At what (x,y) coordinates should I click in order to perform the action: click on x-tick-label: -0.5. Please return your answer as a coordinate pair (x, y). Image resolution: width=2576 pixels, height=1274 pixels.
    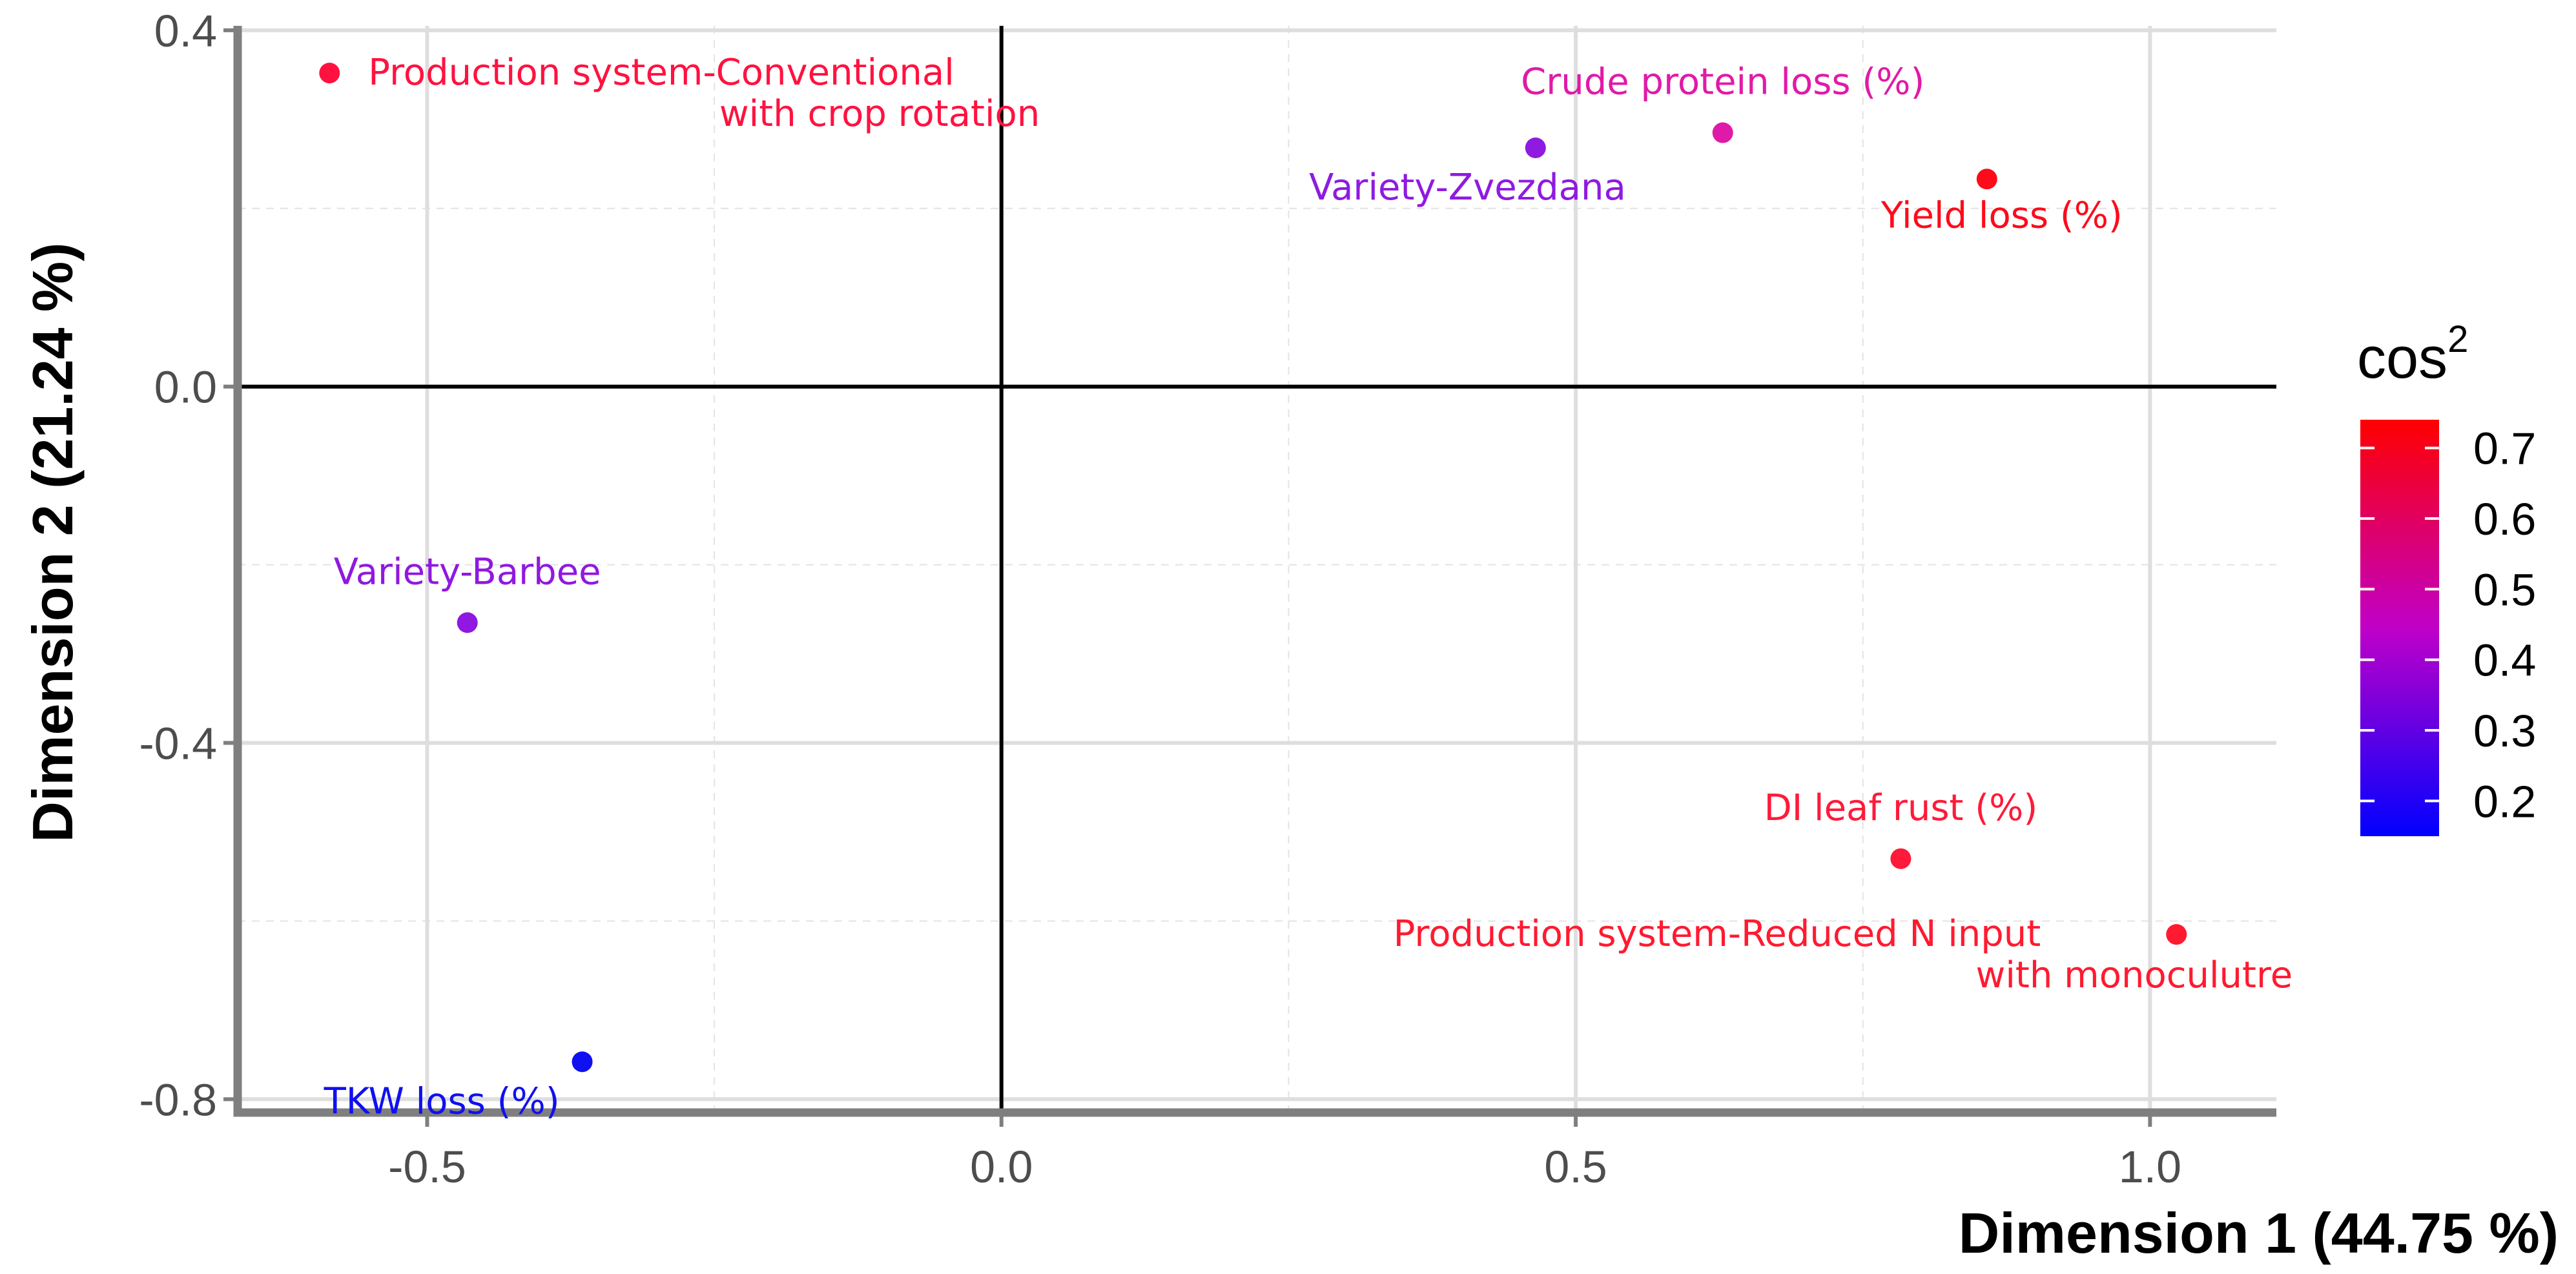
    Looking at the image, I should click on (427, 1167).